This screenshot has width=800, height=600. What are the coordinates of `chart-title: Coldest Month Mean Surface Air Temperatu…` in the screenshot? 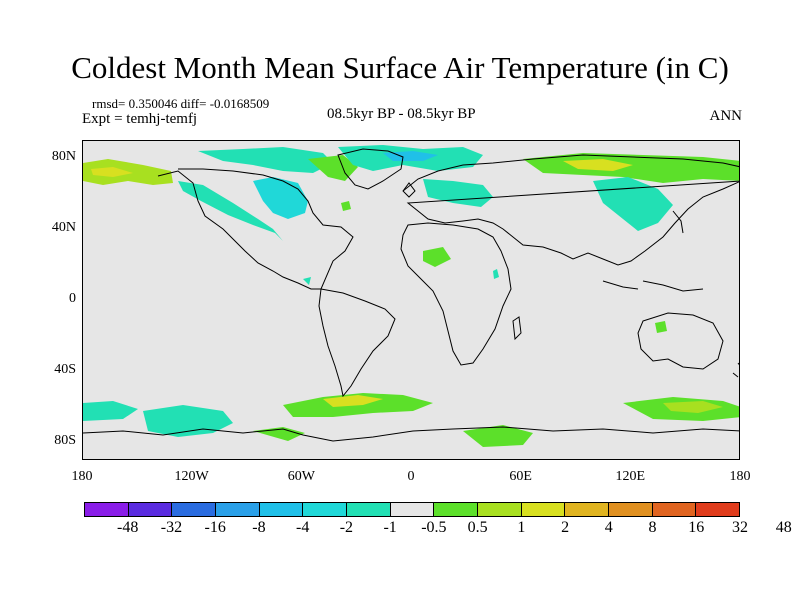 It's located at (400, 67).